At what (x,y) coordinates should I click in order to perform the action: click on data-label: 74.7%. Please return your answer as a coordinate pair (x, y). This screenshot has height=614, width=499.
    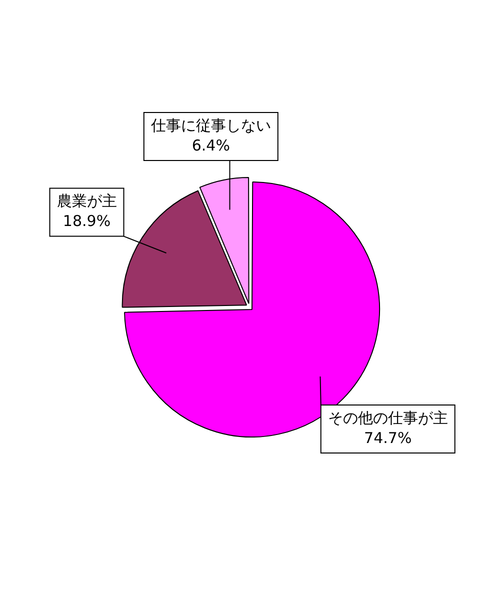
    Looking at the image, I should click on (388, 437).